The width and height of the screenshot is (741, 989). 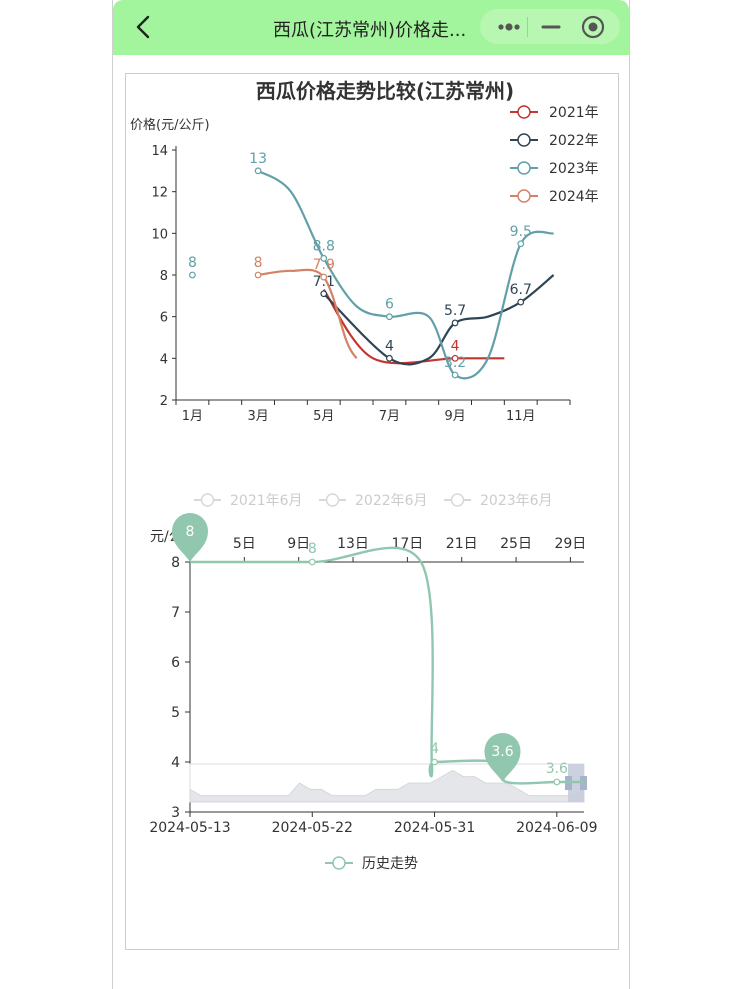 I want to click on history-line, so click(x=387, y=665).